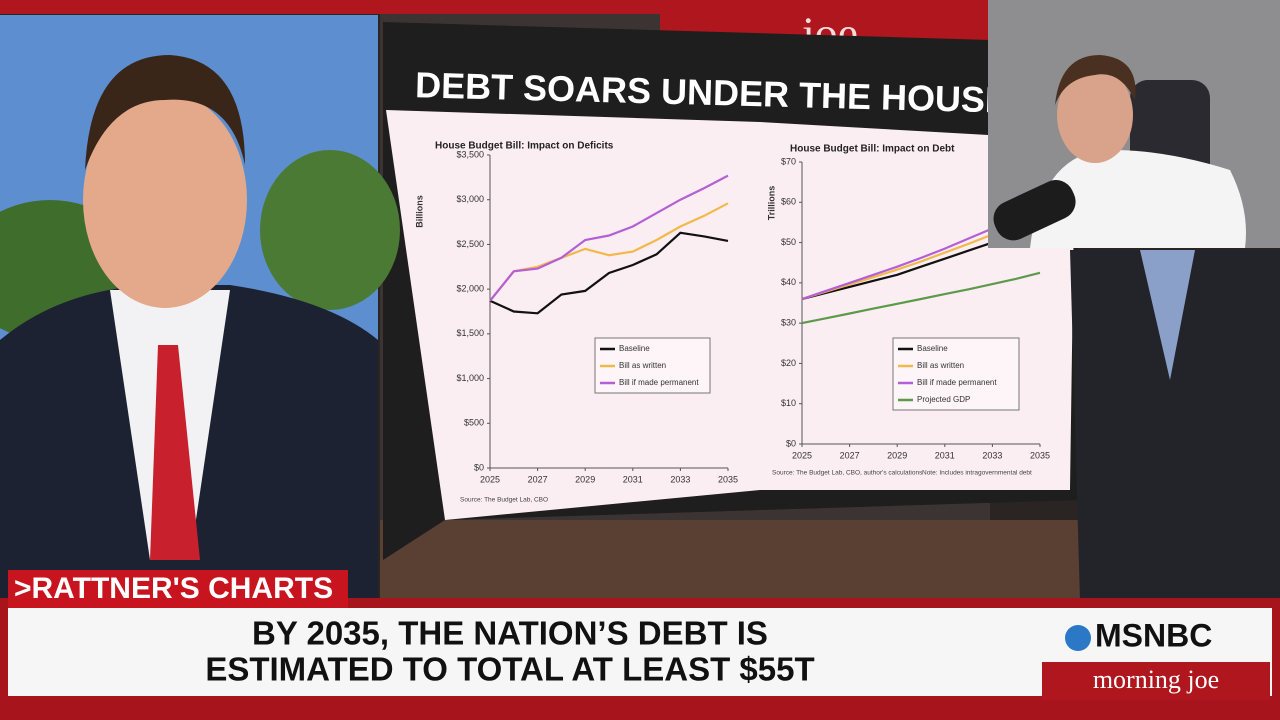 This screenshot has height=720, width=1280. Describe the element at coordinates (771, 203) in the screenshot. I see `y-axis-label: Trillions` at that location.